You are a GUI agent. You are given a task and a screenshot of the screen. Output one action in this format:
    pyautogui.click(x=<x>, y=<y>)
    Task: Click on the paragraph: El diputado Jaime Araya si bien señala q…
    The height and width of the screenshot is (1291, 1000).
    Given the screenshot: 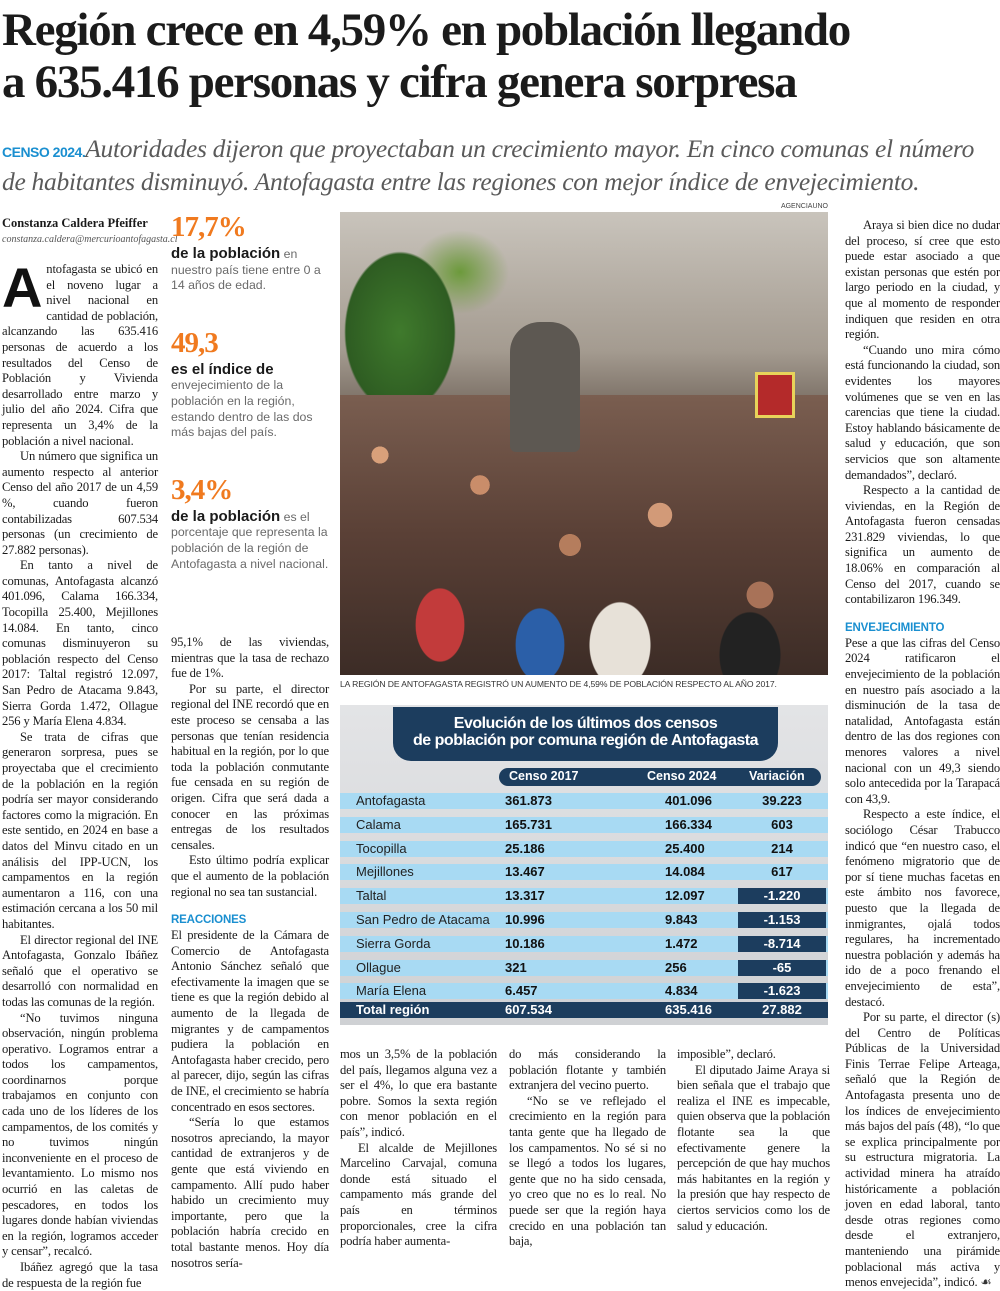 What is the action you would take?
    pyautogui.click(x=753, y=1149)
    